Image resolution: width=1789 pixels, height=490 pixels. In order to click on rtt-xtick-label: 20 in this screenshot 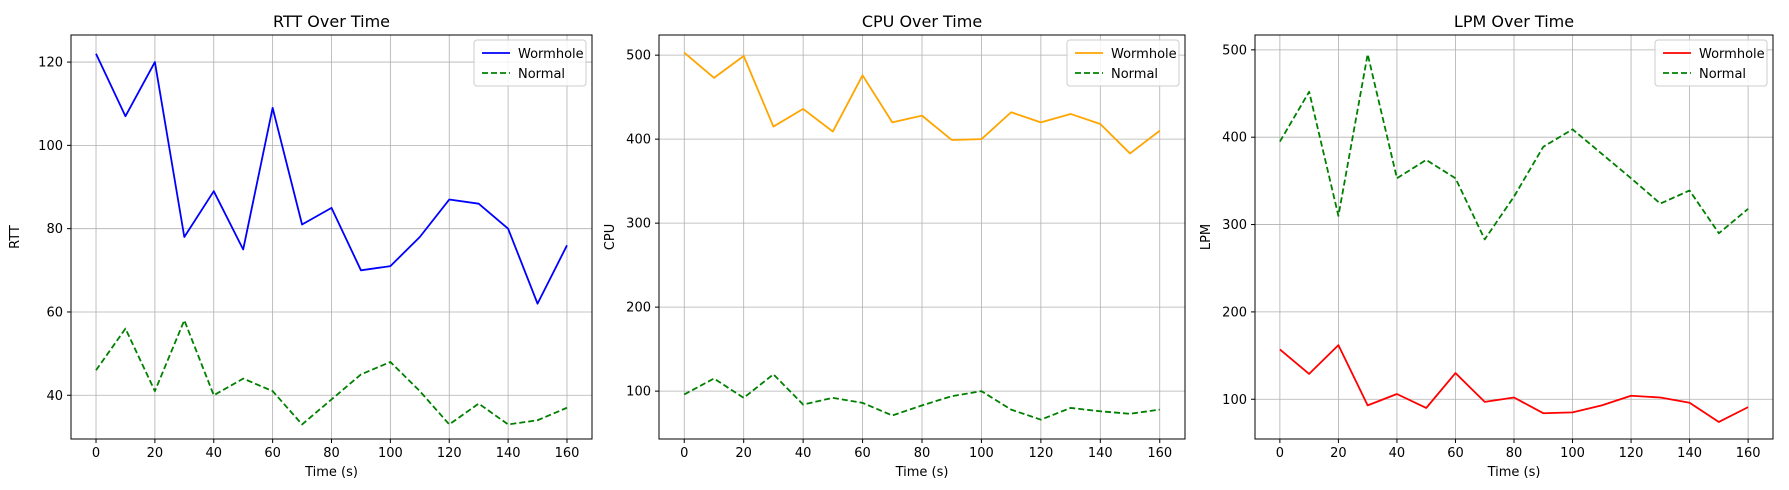, I will do `click(155, 453)`.